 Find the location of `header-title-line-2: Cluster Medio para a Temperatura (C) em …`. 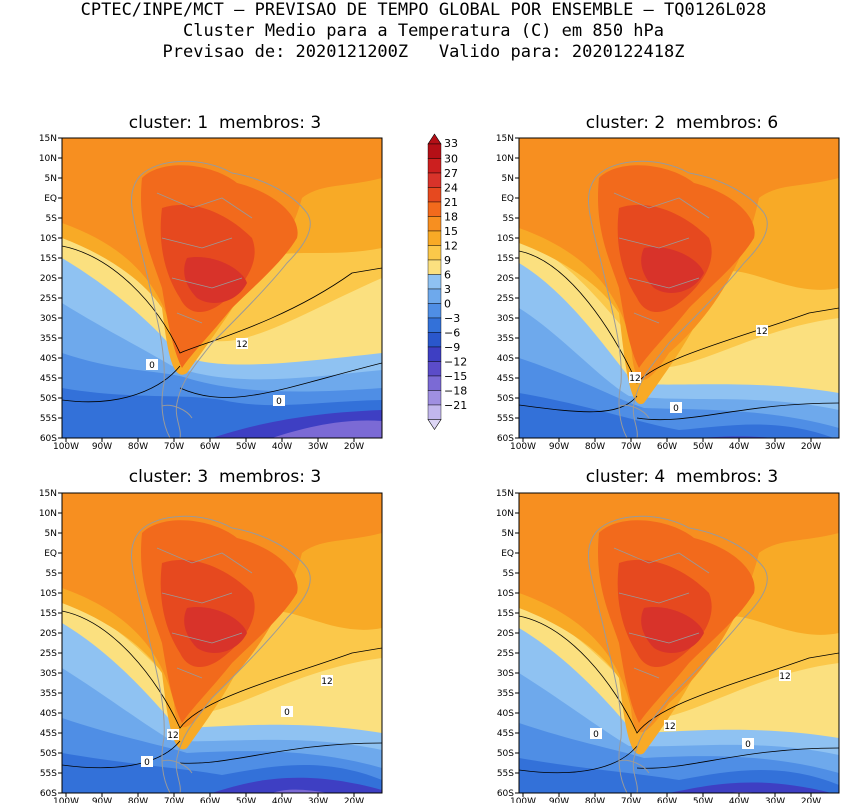

header-title-line-2: Cluster Medio para a Temperatura (C) em … is located at coordinates (423, 31).